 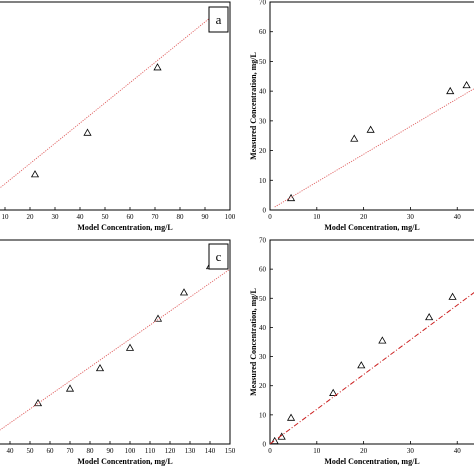 I want to click on panel-label: a, so click(x=219, y=19).